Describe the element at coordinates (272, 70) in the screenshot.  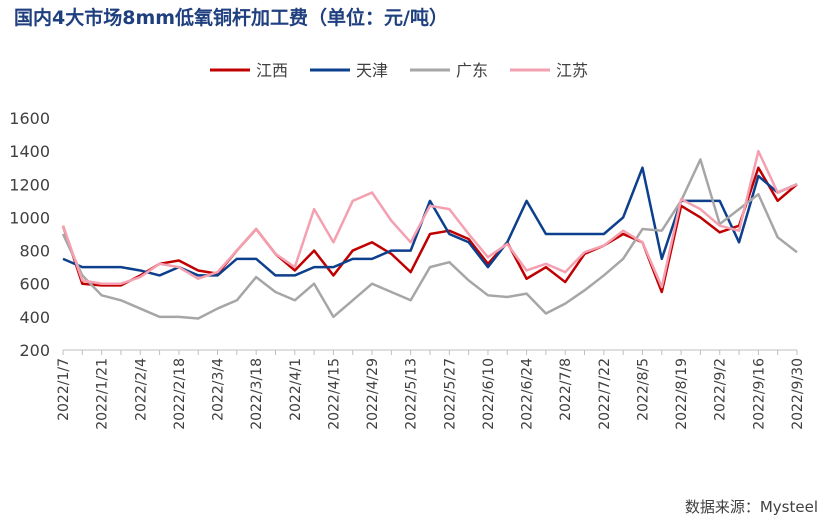
I see `legend-label: 江西` at that location.